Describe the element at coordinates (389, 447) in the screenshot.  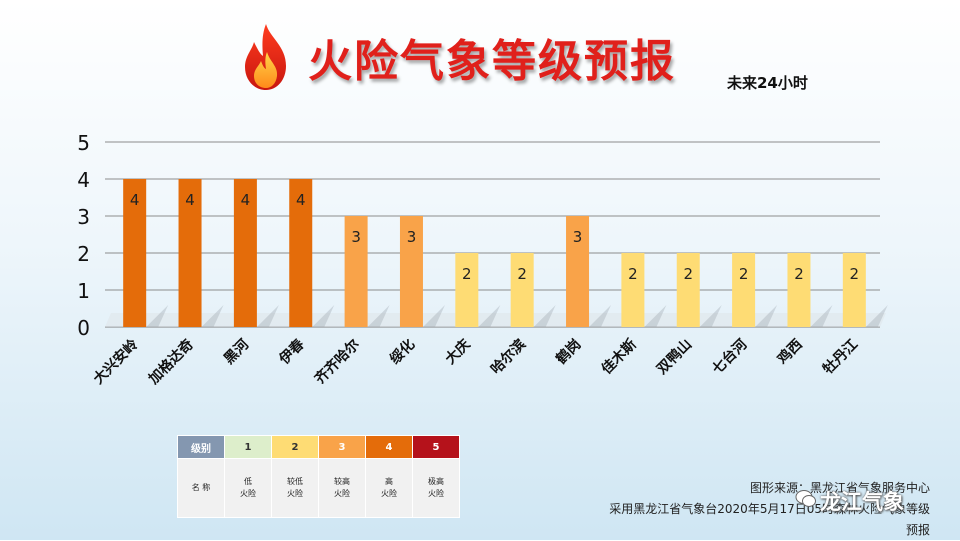
I see `legend-level-4: 4` at that location.